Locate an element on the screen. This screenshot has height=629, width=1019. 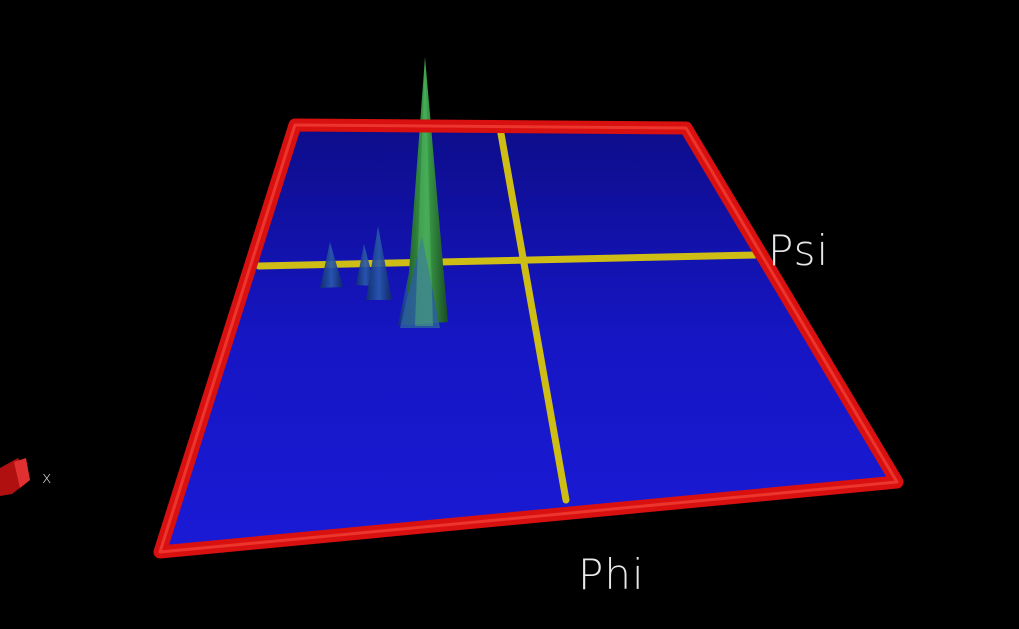
psi-zero-line is located at coordinates (507, 260).